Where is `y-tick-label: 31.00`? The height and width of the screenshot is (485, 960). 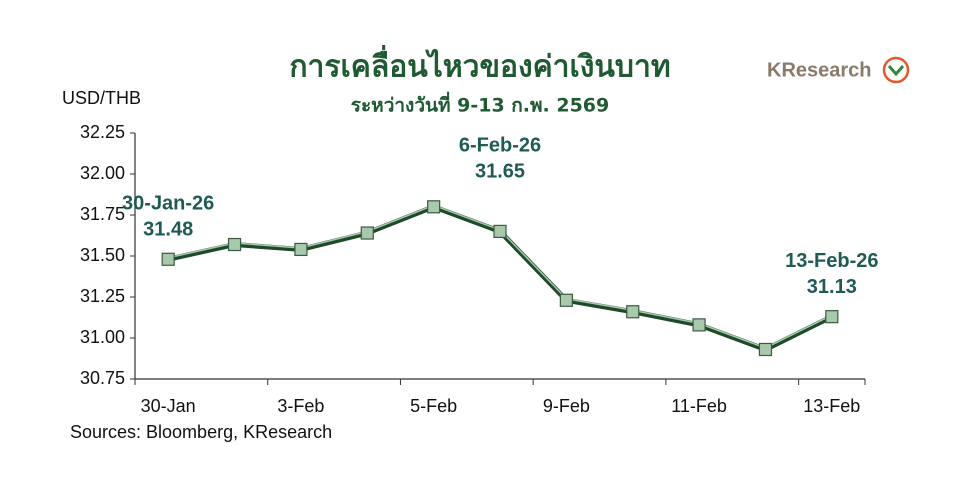
y-tick-label: 31.00 is located at coordinates (102, 337).